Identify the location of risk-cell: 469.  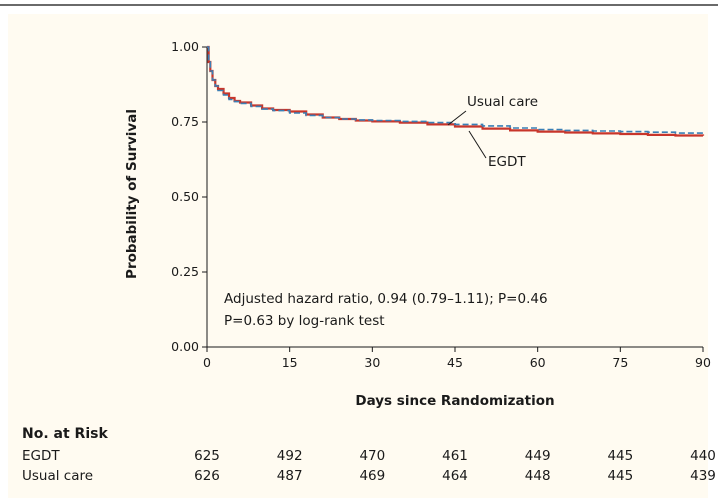
(372, 476).